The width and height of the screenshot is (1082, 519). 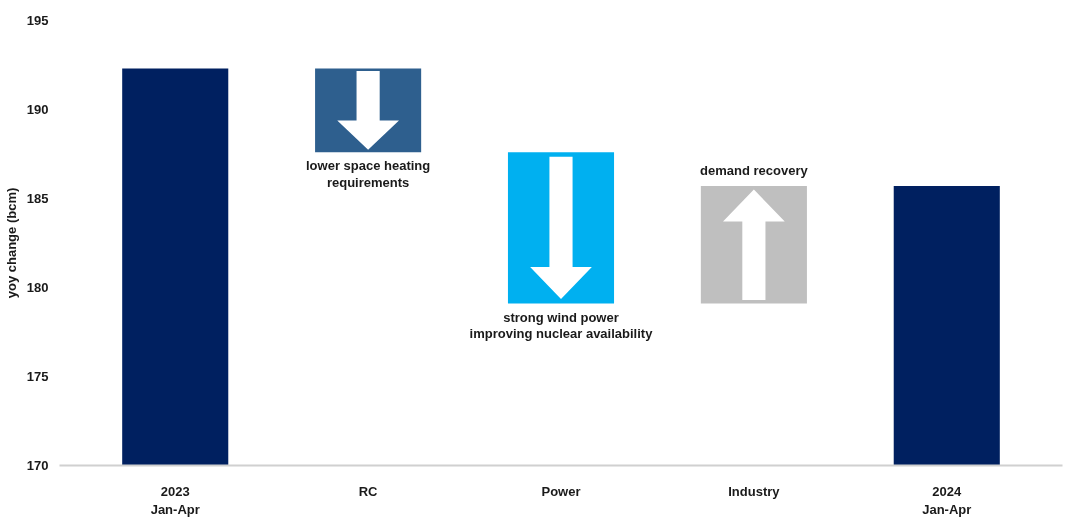 I want to click on x-tick-label: Industry, so click(x=754, y=491).